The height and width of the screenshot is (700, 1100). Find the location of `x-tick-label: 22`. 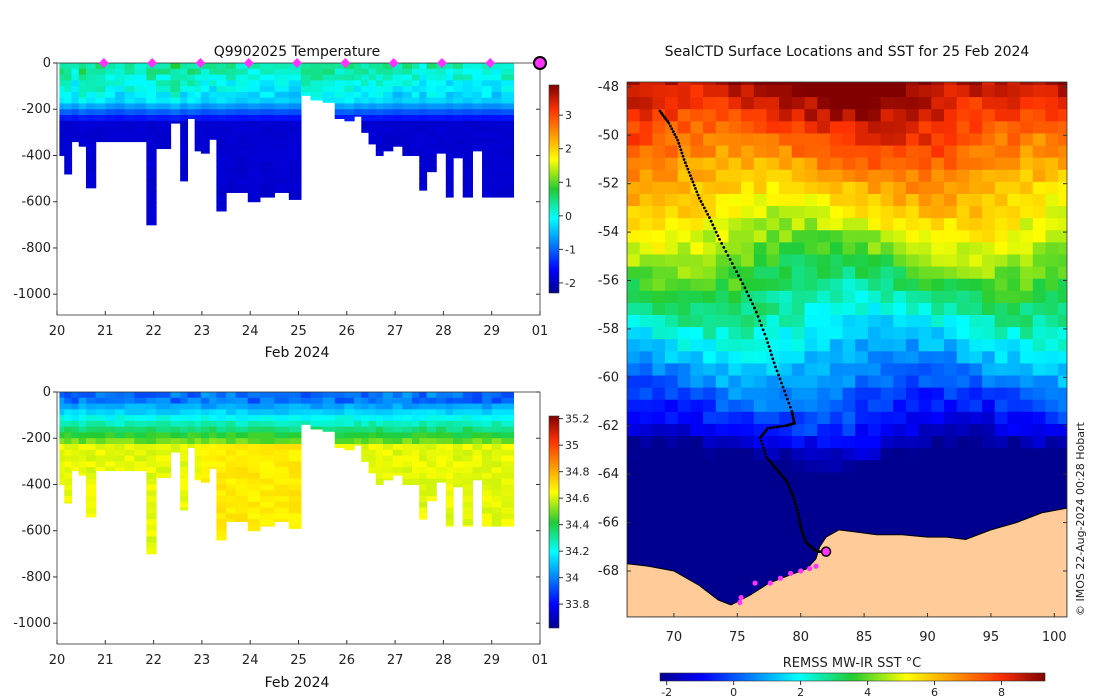

x-tick-label: 22 is located at coordinates (153, 331).